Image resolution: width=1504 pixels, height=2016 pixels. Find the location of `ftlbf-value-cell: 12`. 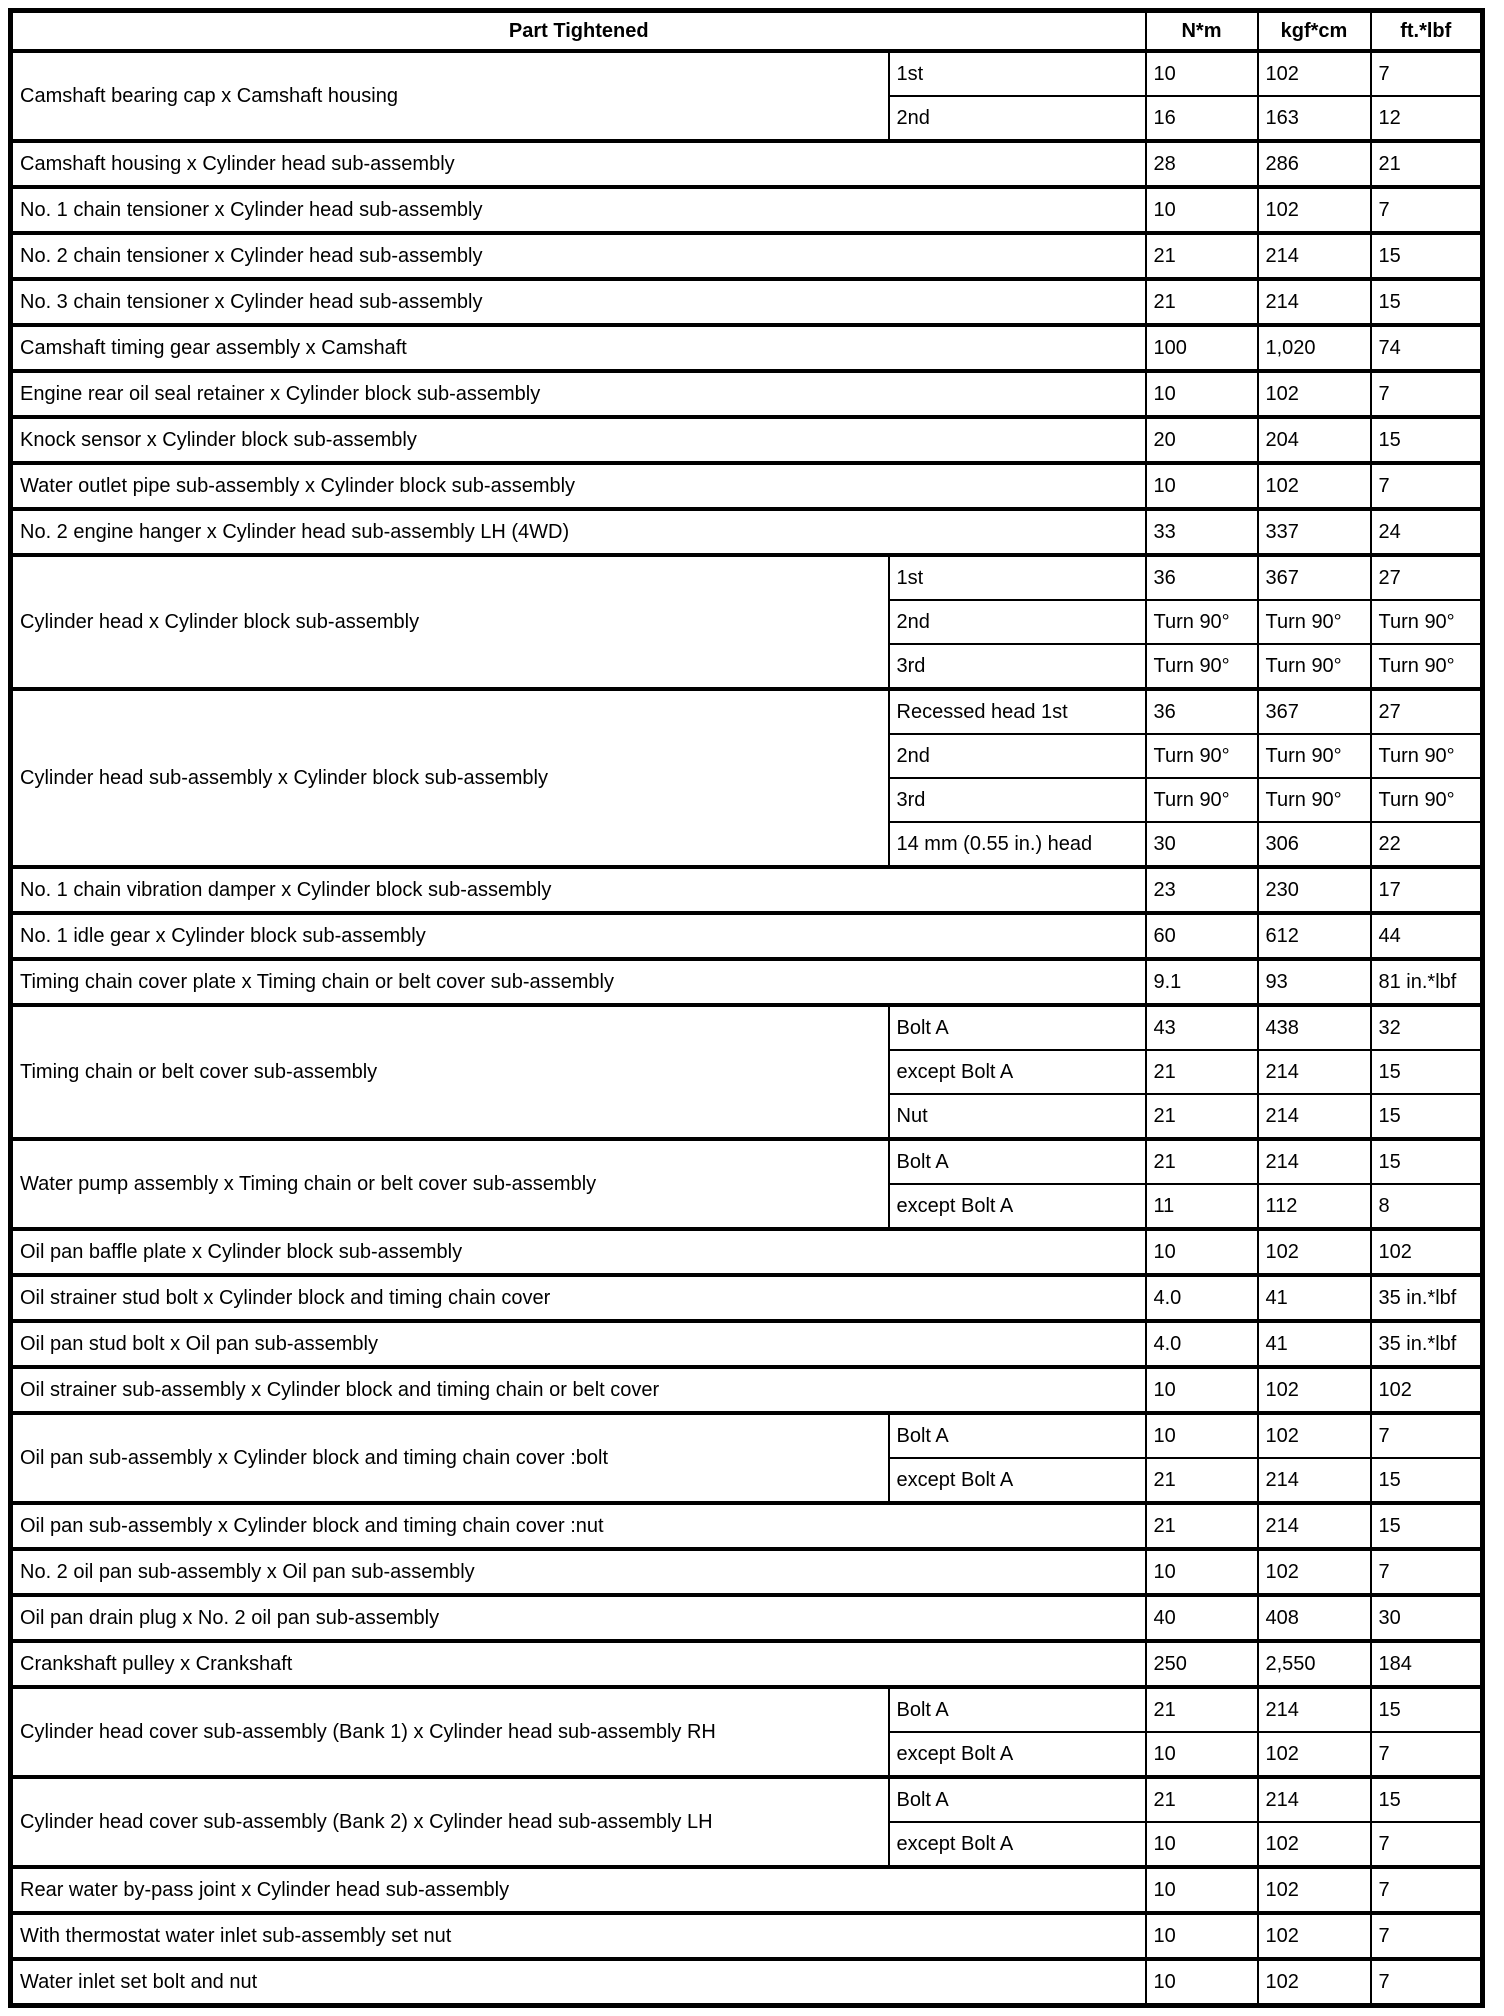

ftlbf-value-cell: 12 is located at coordinates (1426, 118).